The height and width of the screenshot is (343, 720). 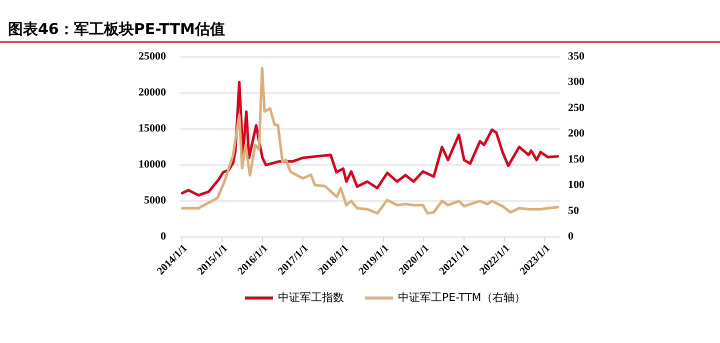 What do you see at coordinates (152, 164) in the screenshot?
I see `y-tick-label: 10000` at bounding box center [152, 164].